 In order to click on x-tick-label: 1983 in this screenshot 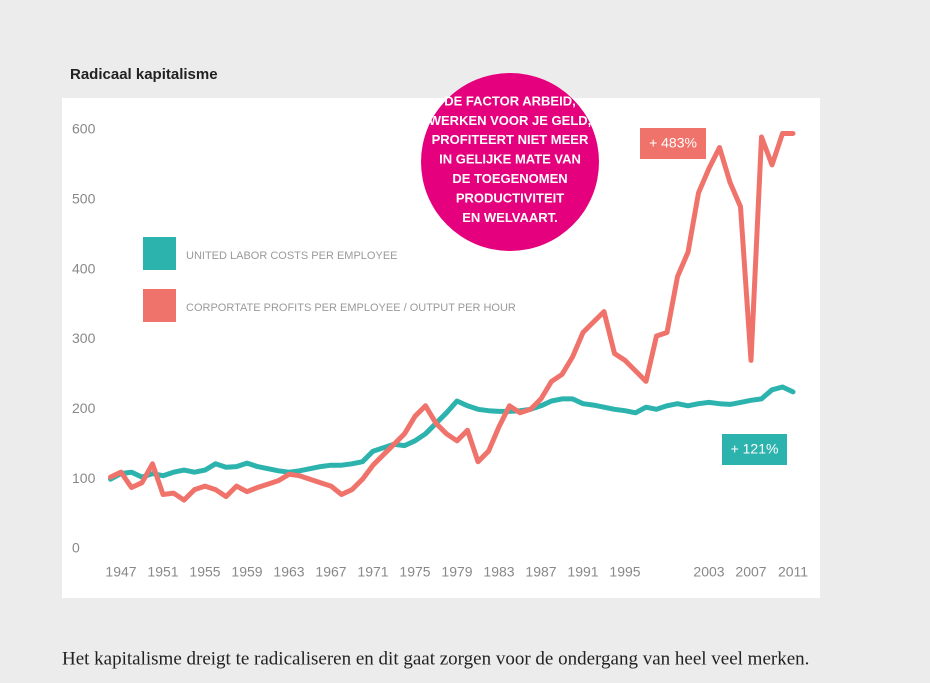, I will do `click(498, 572)`.